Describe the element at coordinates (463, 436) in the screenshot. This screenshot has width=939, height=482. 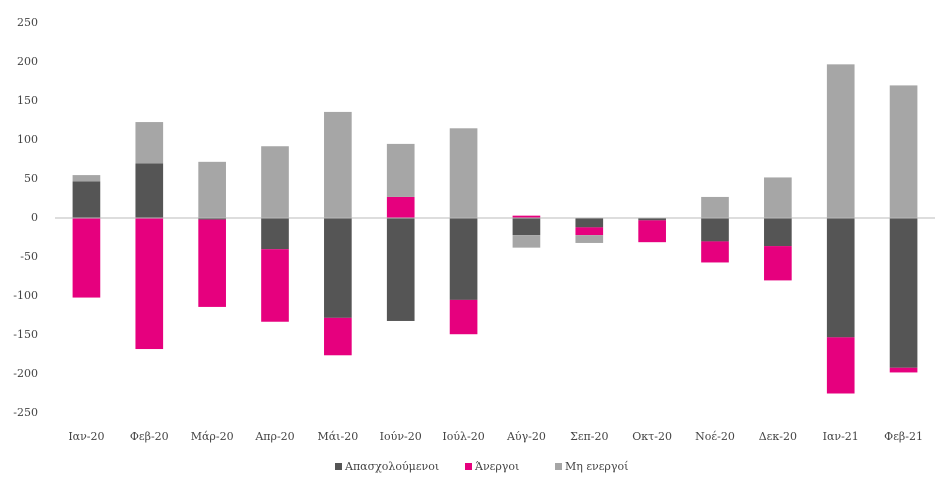
I see `x-tick-label: Ιούλ-20` at that location.